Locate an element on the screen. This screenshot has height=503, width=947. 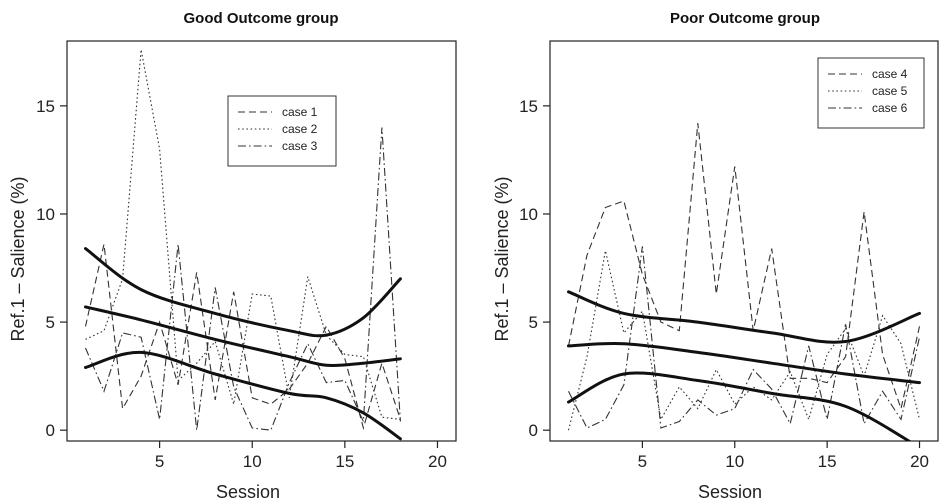
legend: case 1 case 2 case 3 is located at coordinates (282, 131).